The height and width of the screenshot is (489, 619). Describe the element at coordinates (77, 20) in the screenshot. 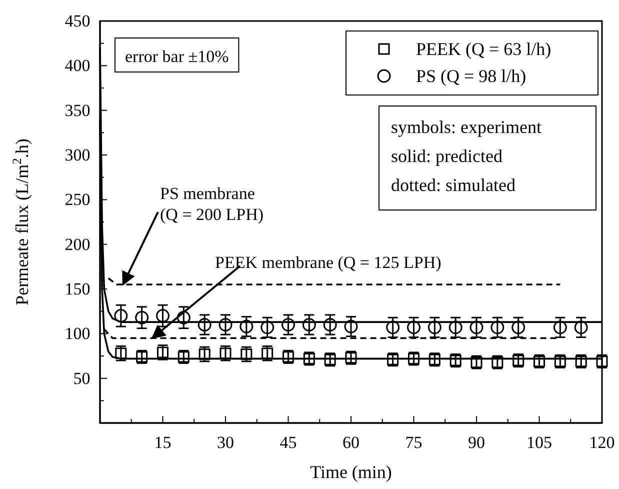

I see `y-tick-label: 450` at that location.